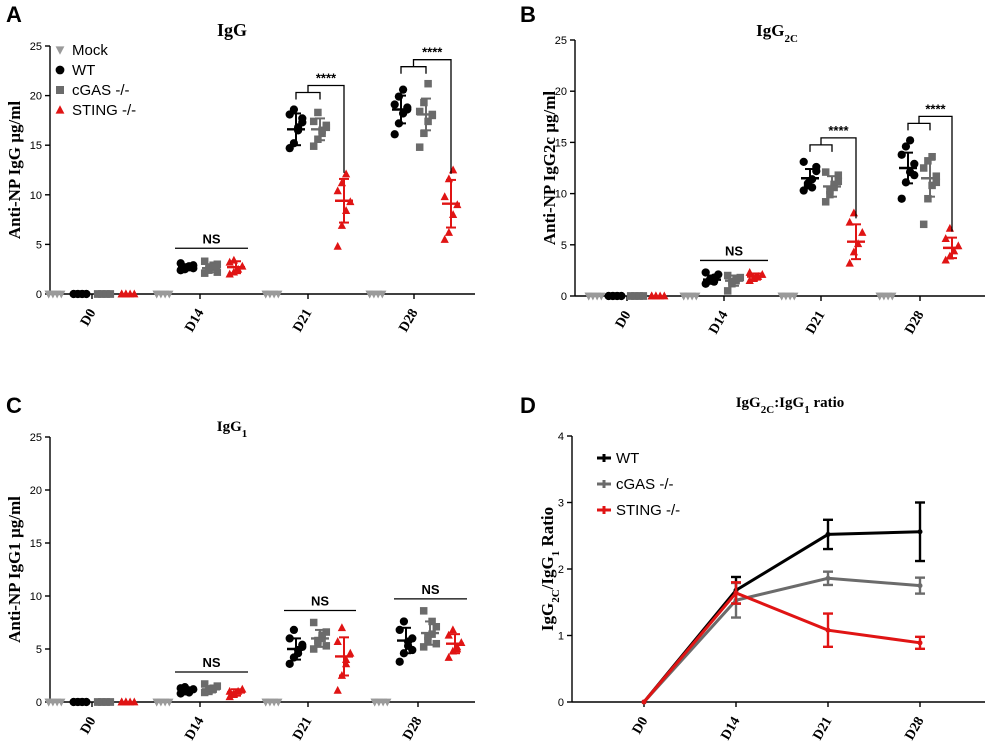 Image resolution: width=987 pixels, height=749 pixels. What do you see at coordinates (90, 50) in the screenshot?
I see `legend-label: Mock` at bounding box center [90, 50].